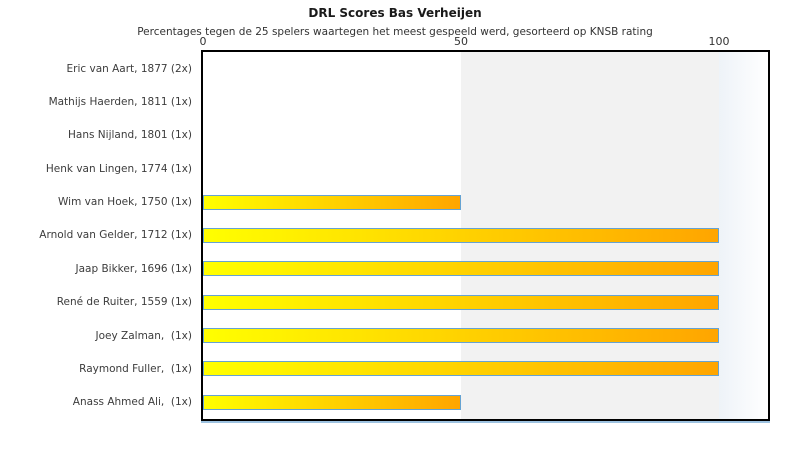 Image resolution: width=790 pixels, height=450 pixels. Describe the element at coordinates (115, 235) in the screenshot. I see `category-label: Arnold van Gelder, 1712 (1x)` at that location.